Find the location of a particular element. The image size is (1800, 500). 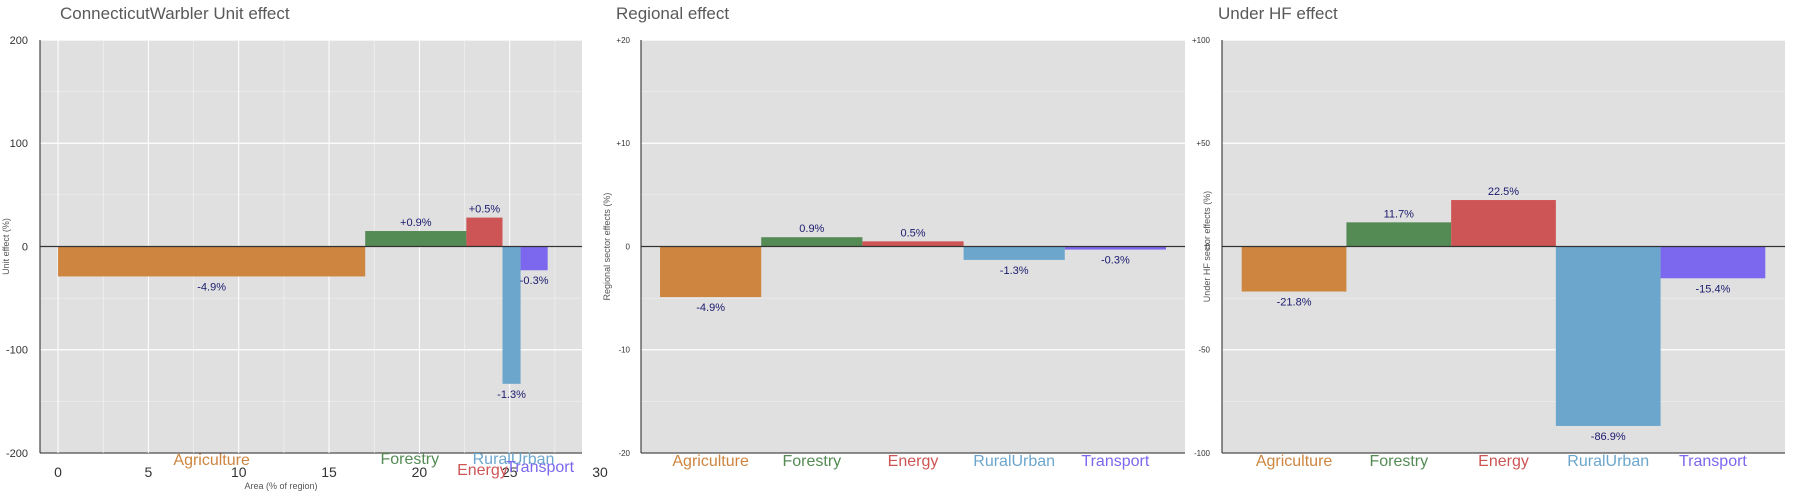

y-axis-label: Under HF sector effects (%) is located at coordinates (1207, 246).